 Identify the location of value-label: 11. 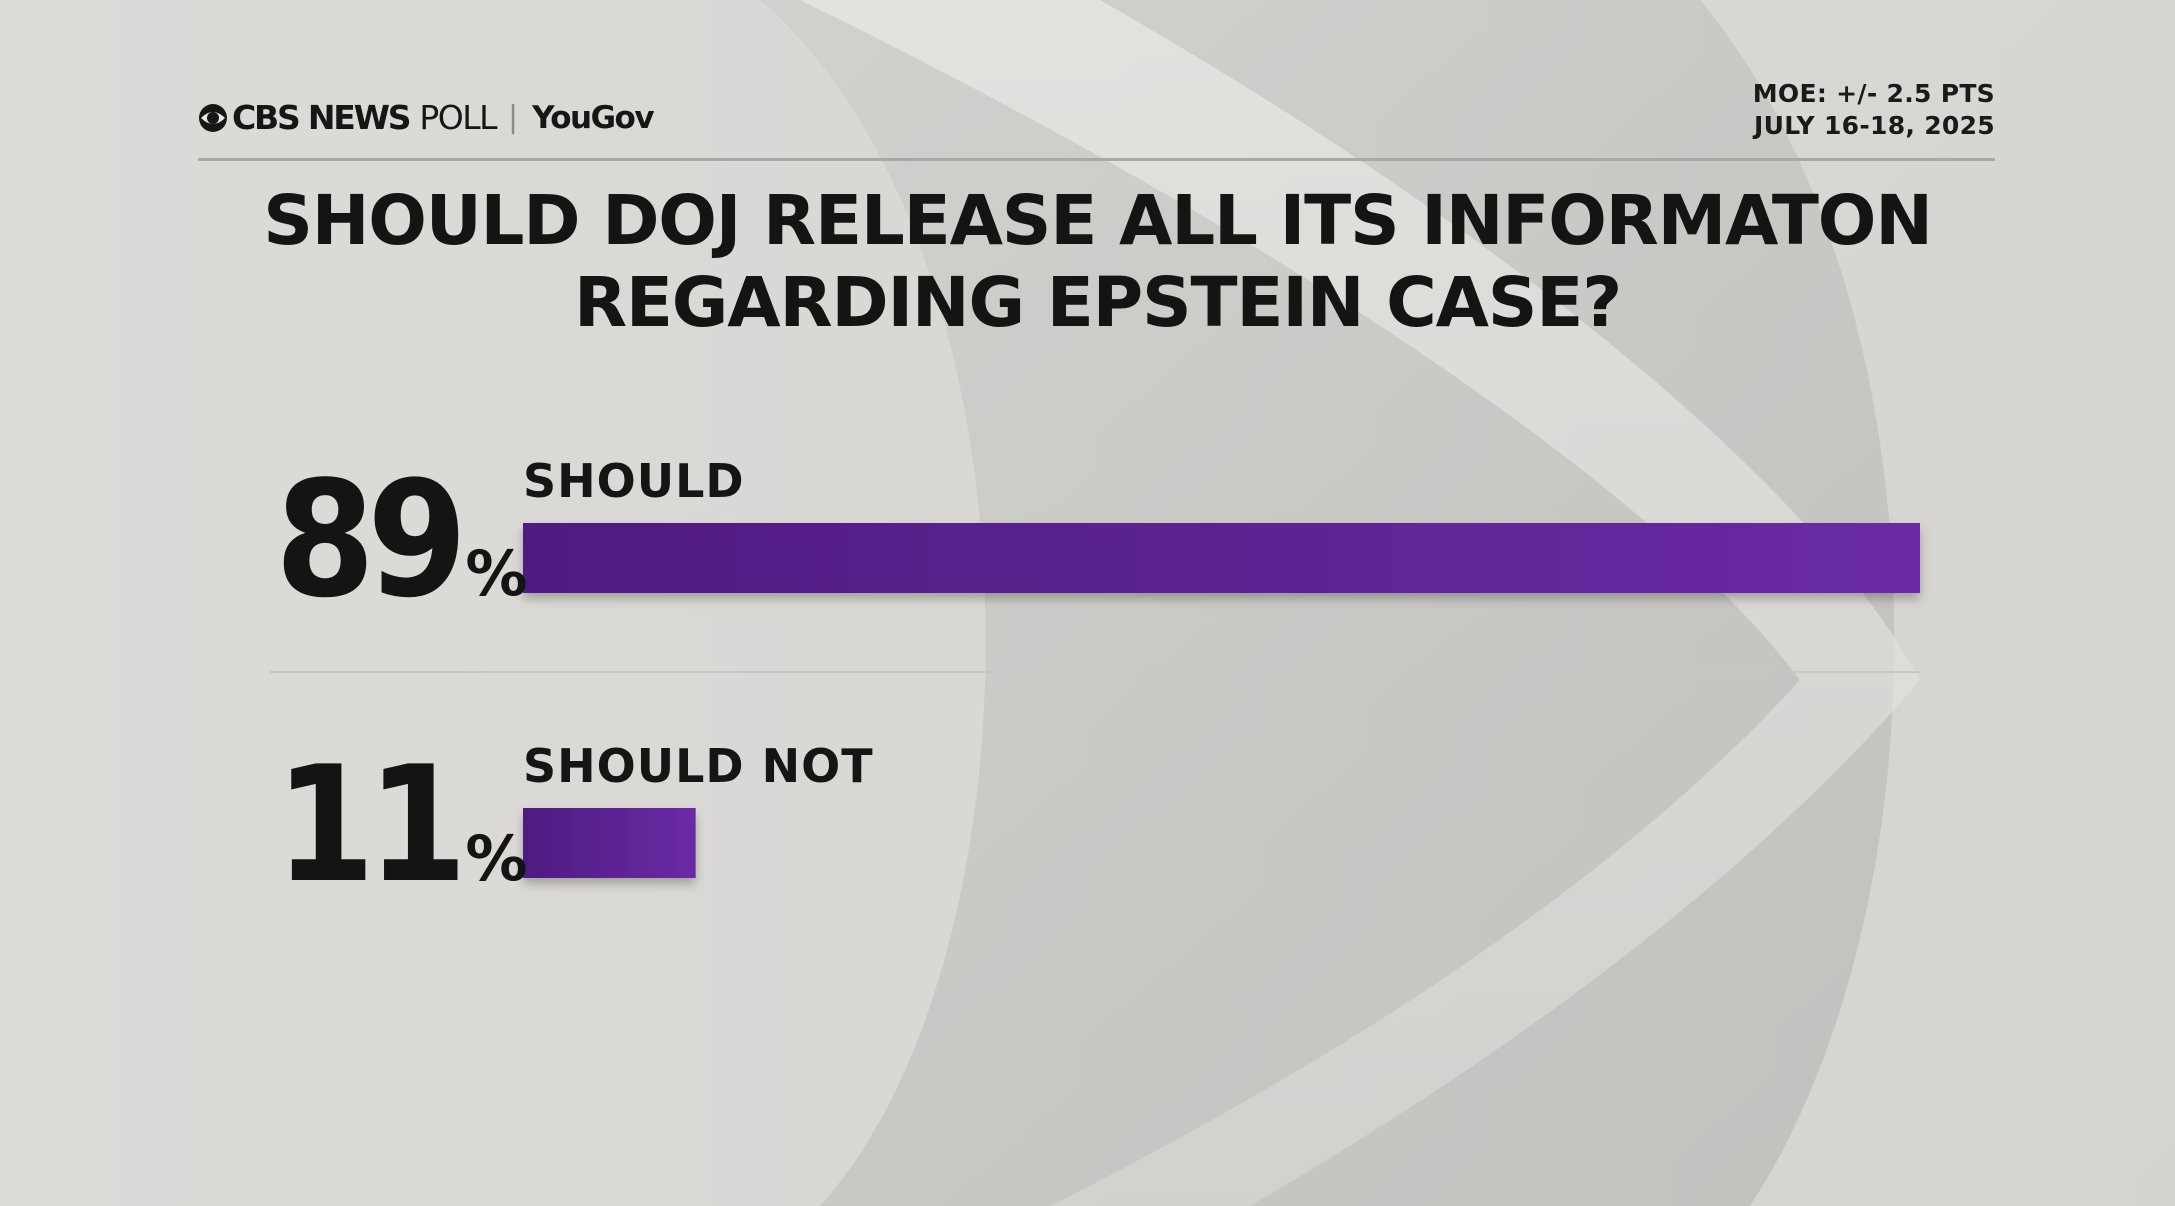
(367, 824).